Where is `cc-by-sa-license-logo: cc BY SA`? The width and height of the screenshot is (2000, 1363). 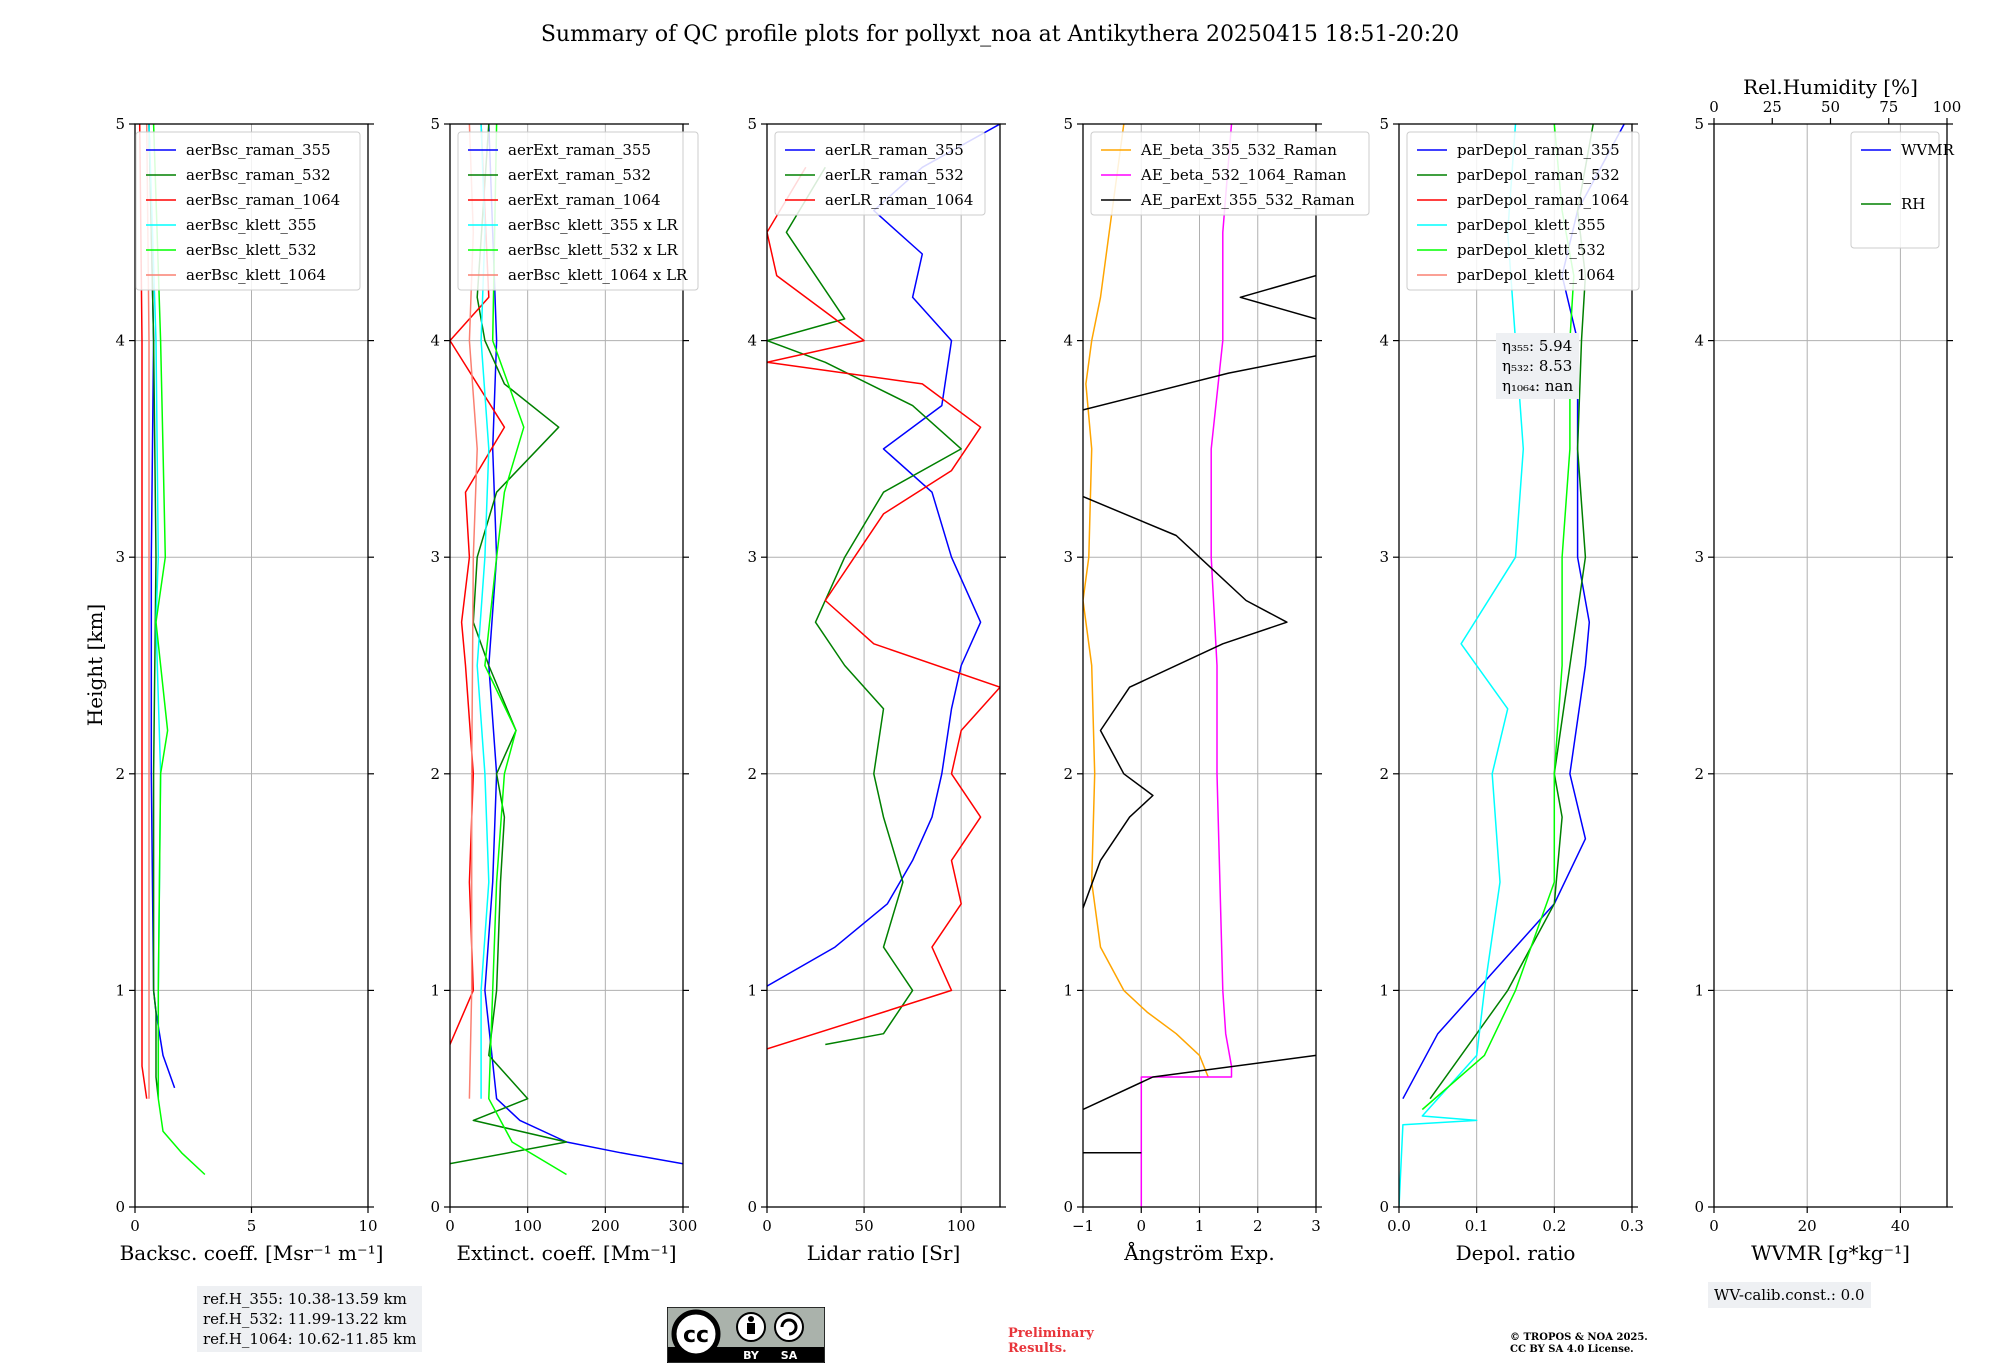 cc-by-sa-license-logo: cc BY SA is located at coordinates (746, 1335).